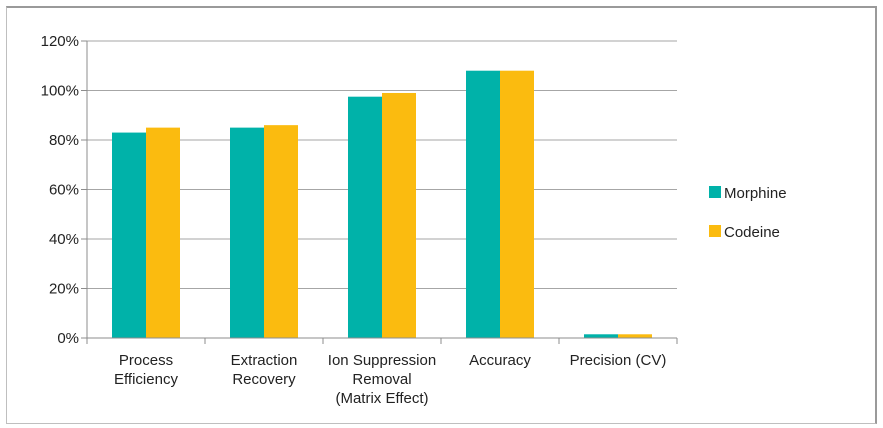  I want to click on y-tick-labels: 0% 20% 40% 60% 80% 100% 120%, so click(60, 190).